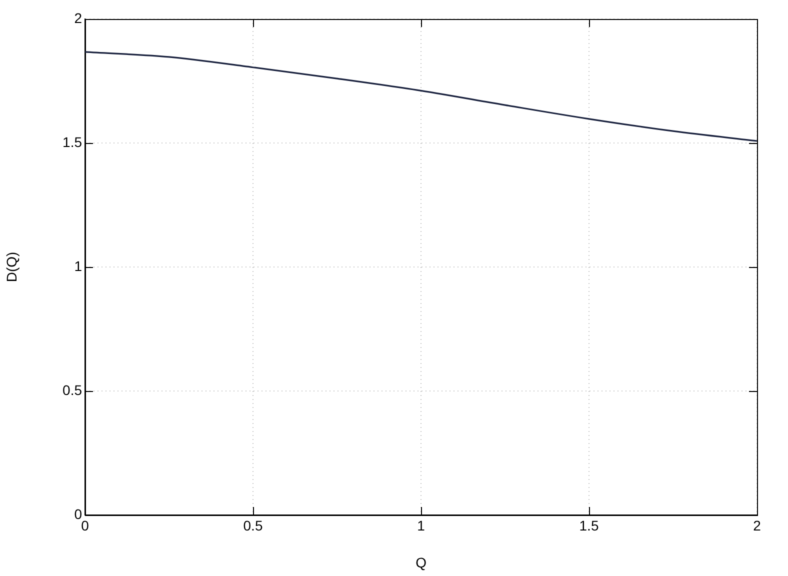  I want to click on x-tick-label: 1, so click(421, 525).